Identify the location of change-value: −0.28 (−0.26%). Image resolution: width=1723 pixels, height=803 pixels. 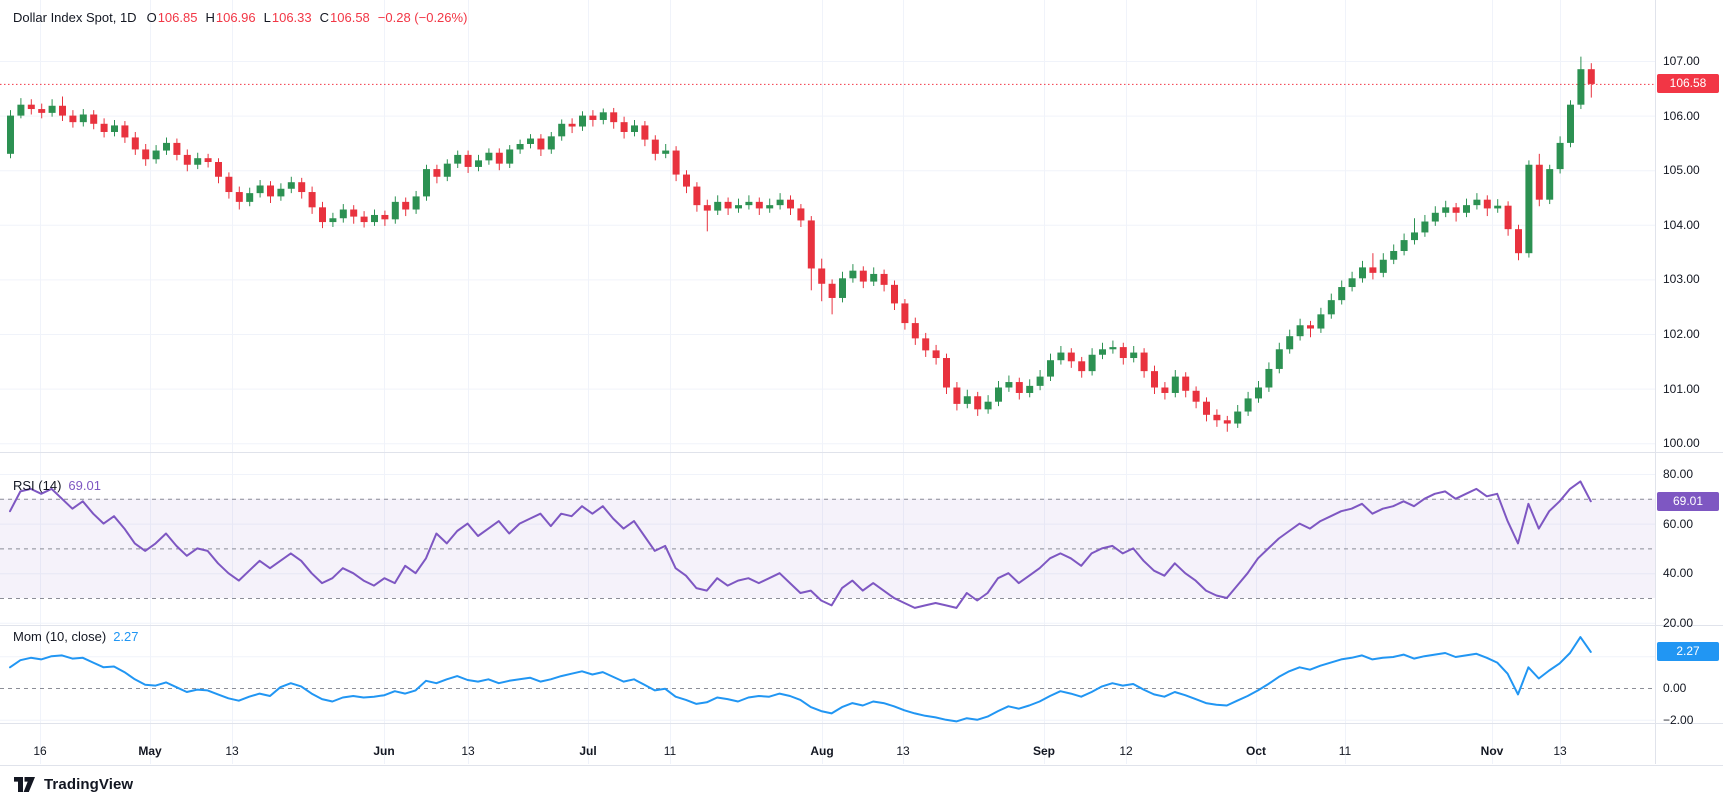
(422, 17).